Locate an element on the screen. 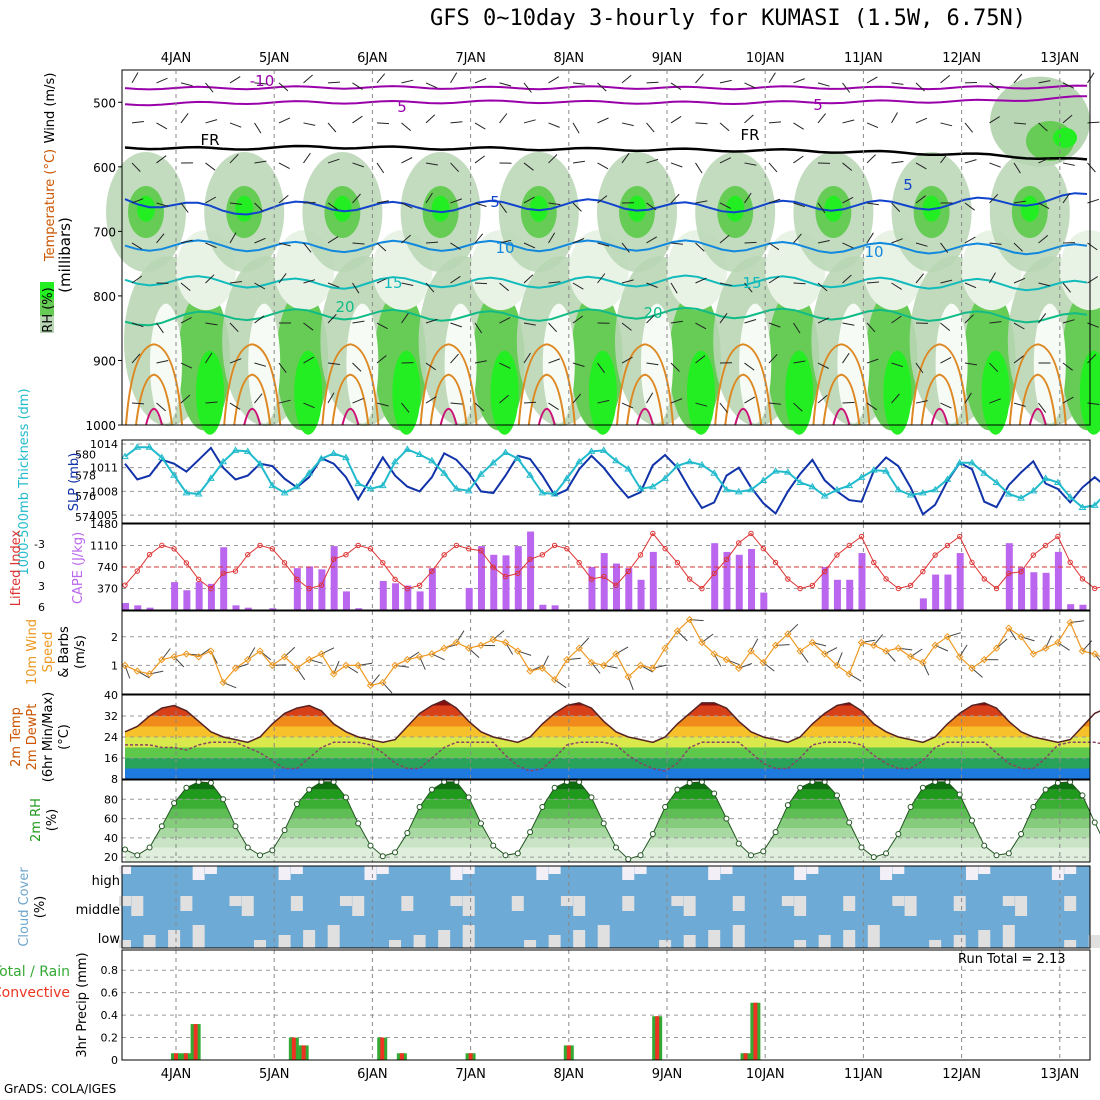 Image resolution: width=1100 pixels, height=1100 pixels. isotherm-label: 20 is located at coordinates (344, 307).